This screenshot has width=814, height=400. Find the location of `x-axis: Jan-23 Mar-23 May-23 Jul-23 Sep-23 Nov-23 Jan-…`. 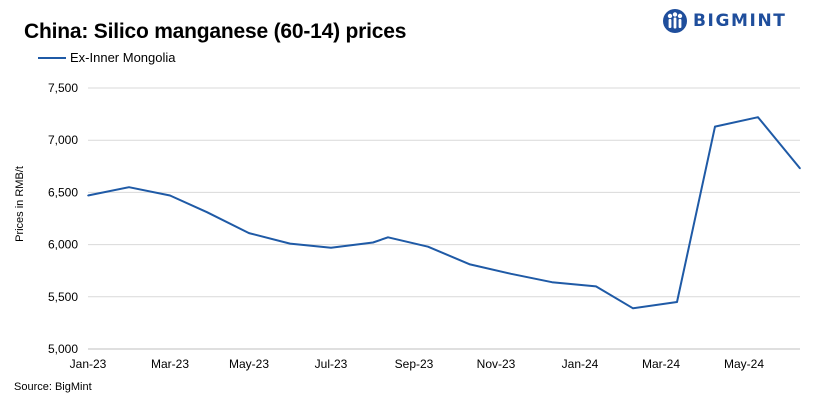

x-axis: Jan-23 Mar-23 May-23 Jul-23 Sep-23 Nov-23 Jan-… is located at coordinates (417, 364).